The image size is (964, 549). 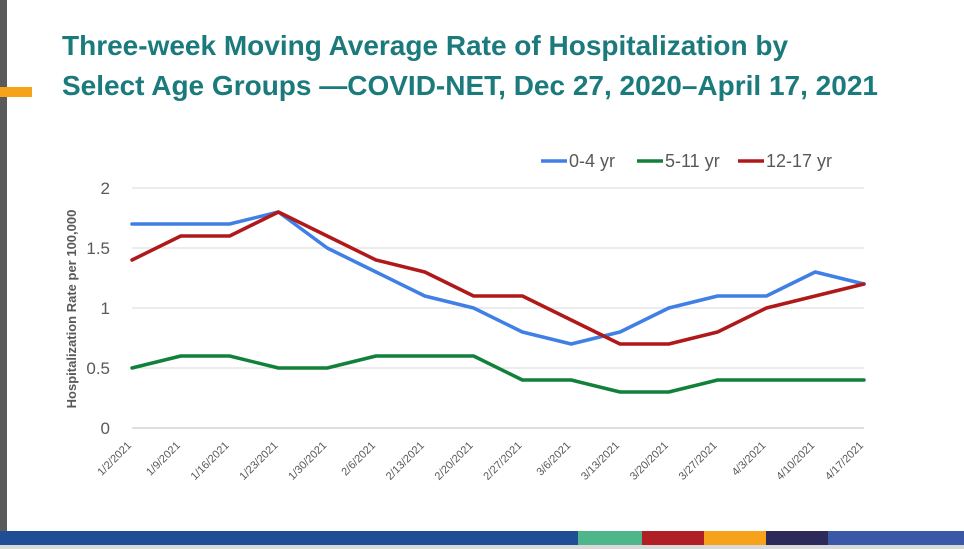 What do you see at coordinates (795, 461) in the screenshot?
I see `x-tick-label: 4/10/2021` at bounding box center [795, 461].